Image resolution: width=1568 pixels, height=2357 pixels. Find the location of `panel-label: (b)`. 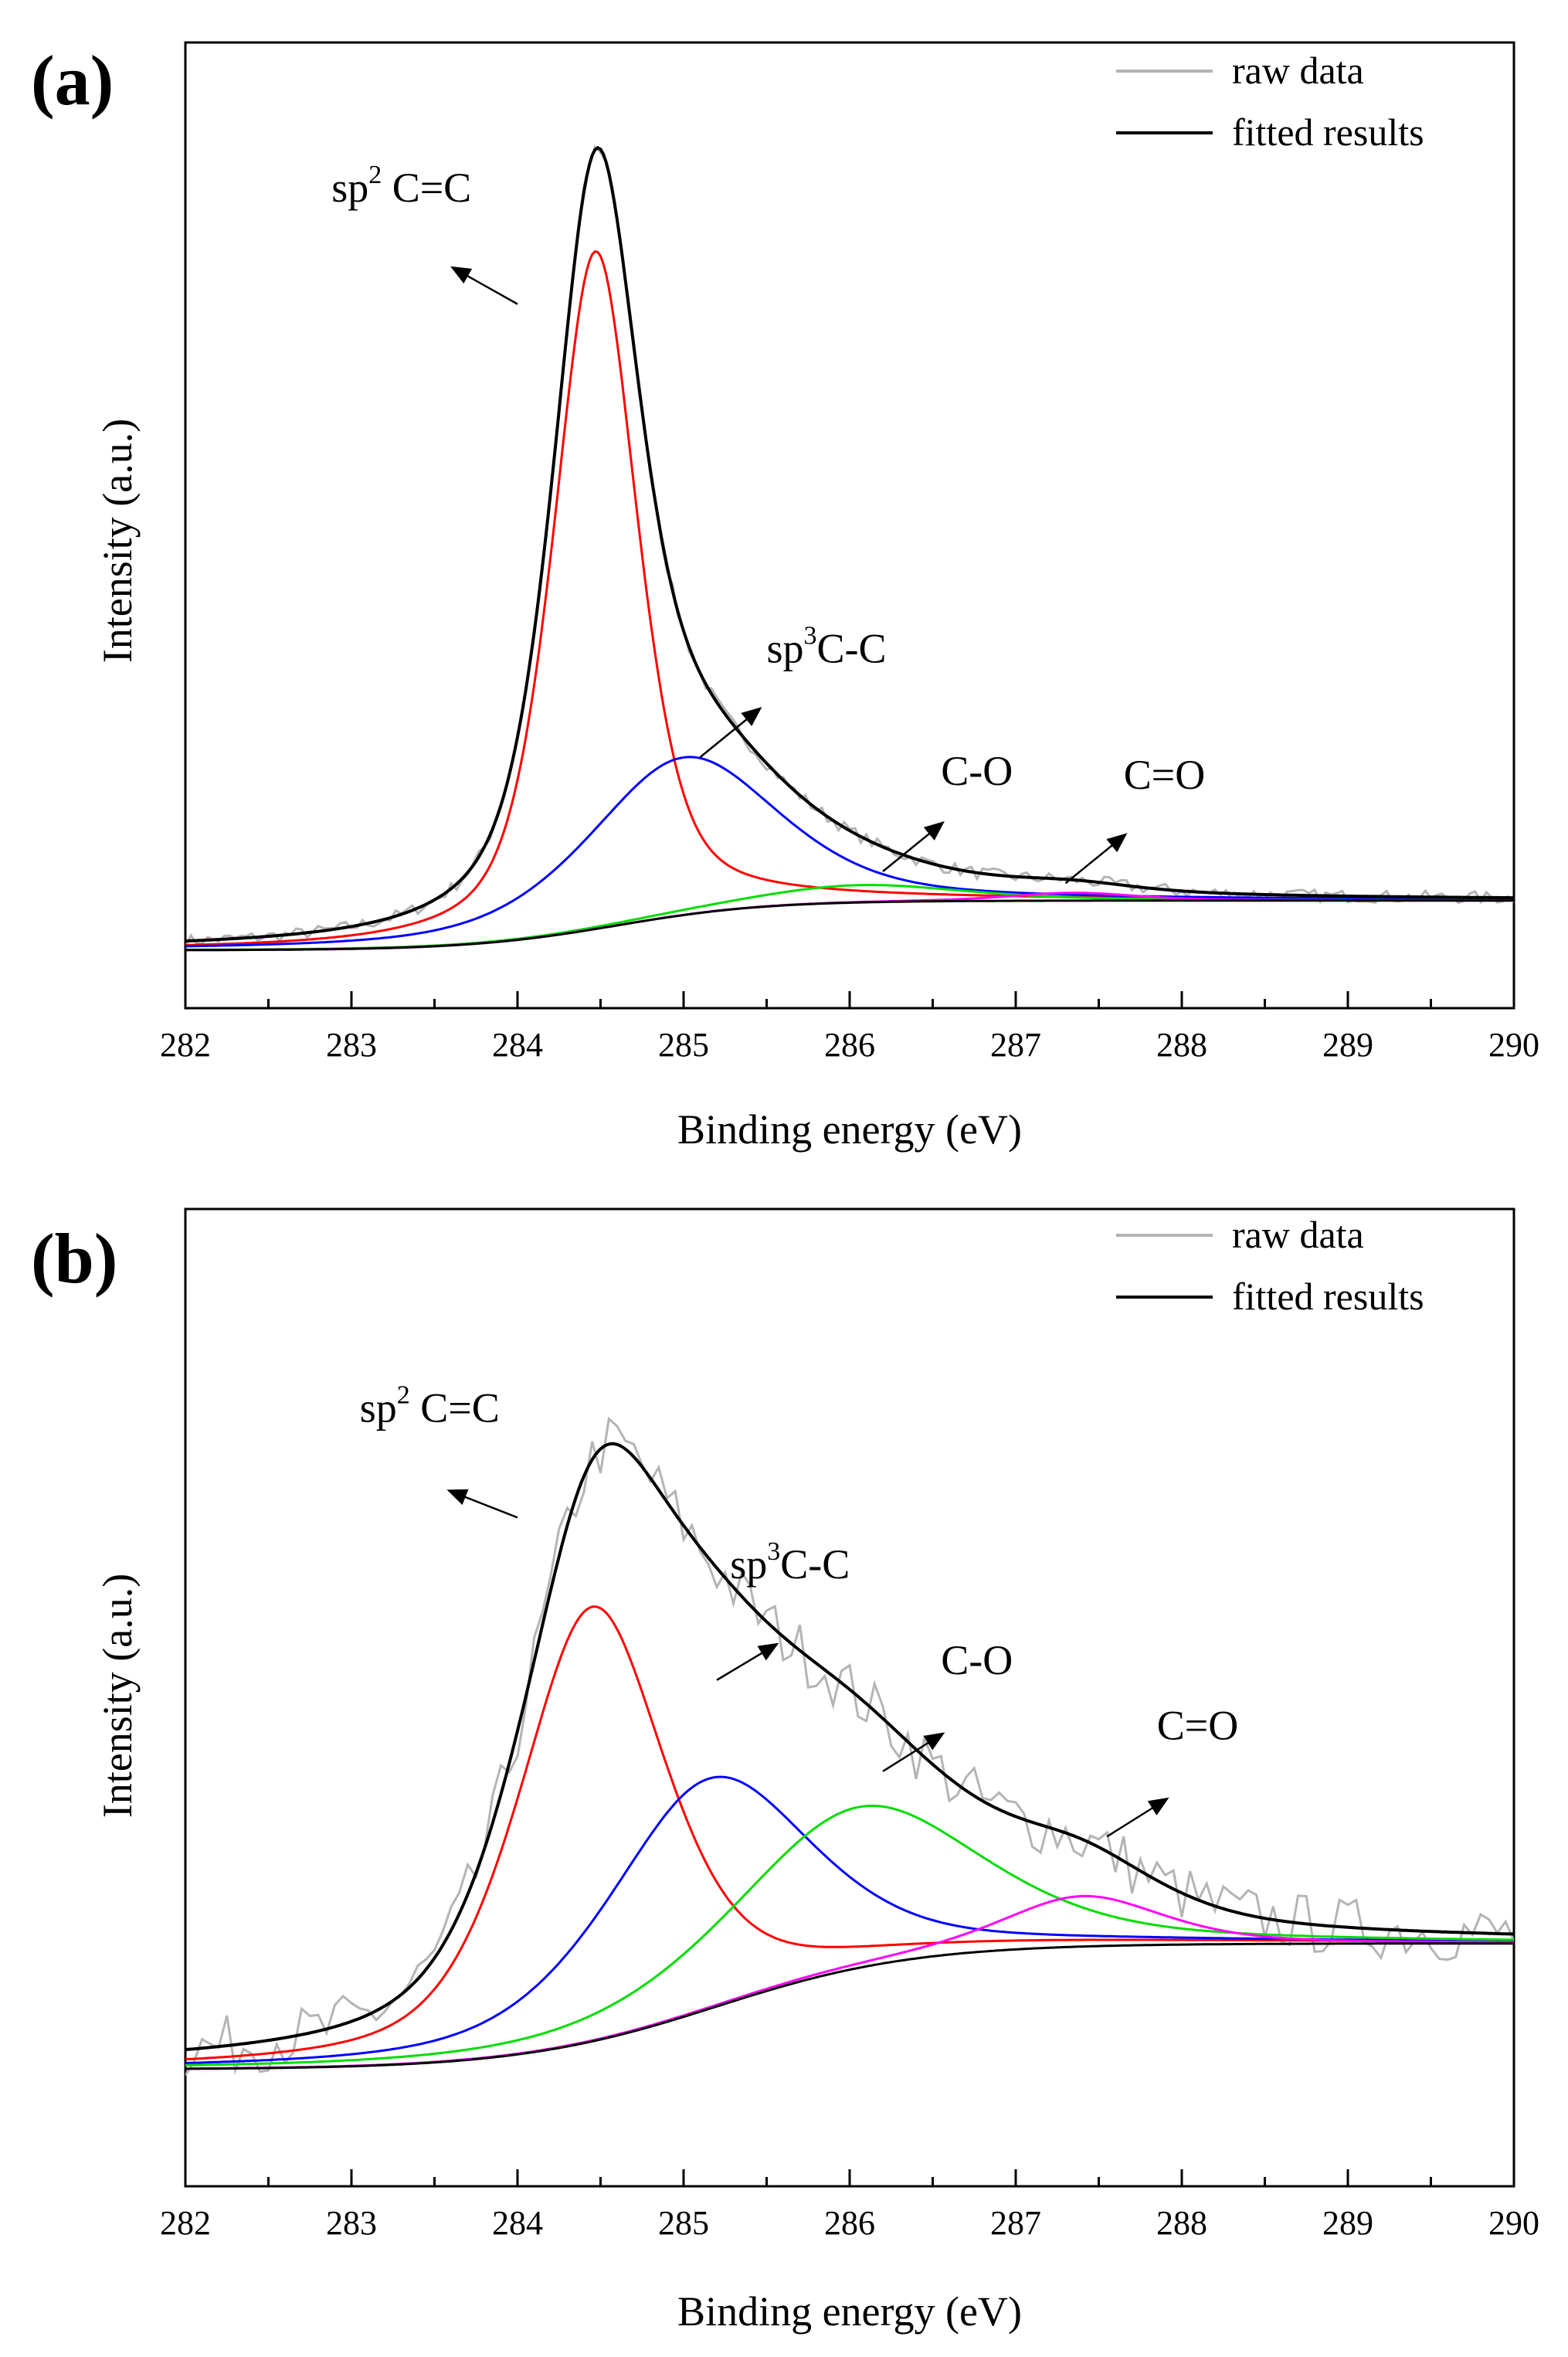

panel-label: (b) is located at coordinates (74, 1258).